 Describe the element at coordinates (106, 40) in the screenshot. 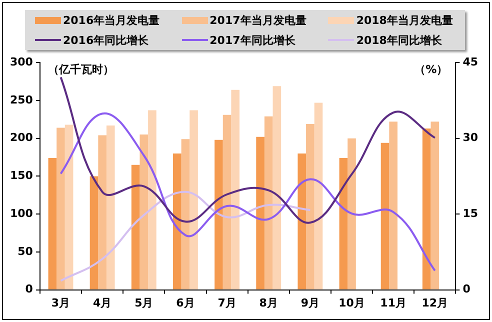

I see `legend-label: 2016年同比增长` at that location.